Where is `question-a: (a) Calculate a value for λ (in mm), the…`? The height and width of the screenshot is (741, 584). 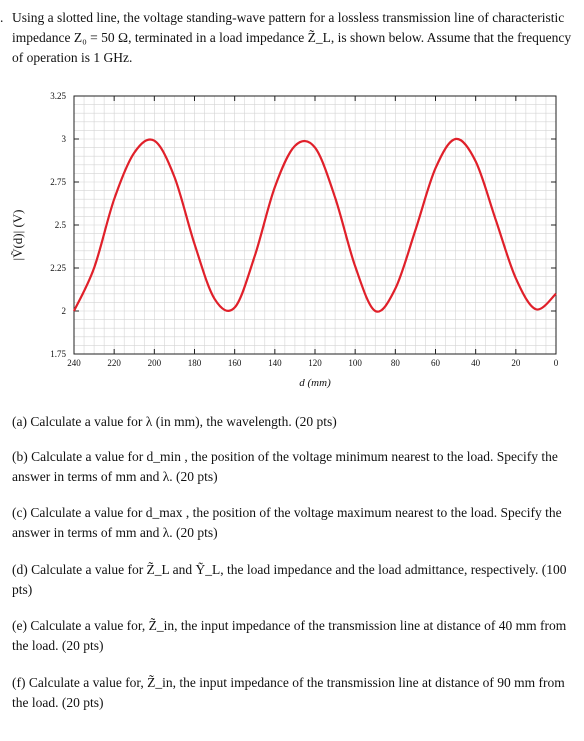 question-a: (a) Calculate a value for λ (in mm), the… is located at coordinates (292, 422).